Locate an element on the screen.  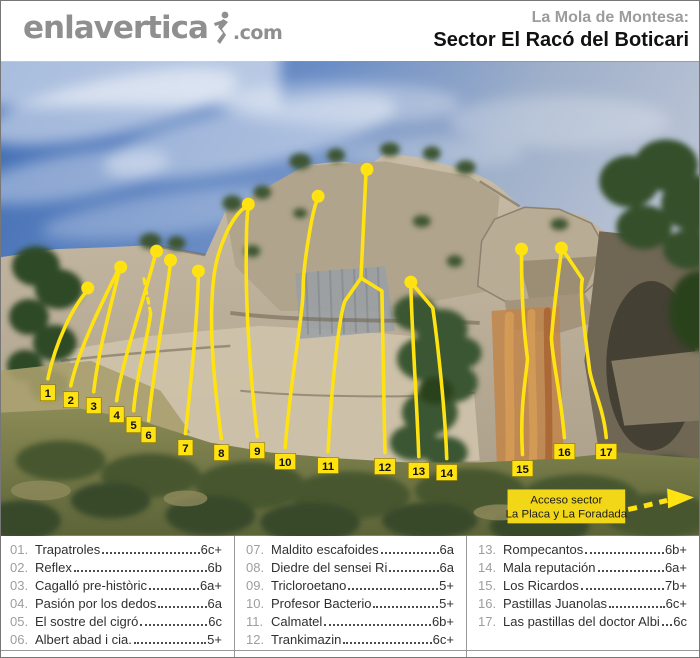
legend-route-row-12: 12. Trankimazin 6c+ is located at coordinates (350, 641).